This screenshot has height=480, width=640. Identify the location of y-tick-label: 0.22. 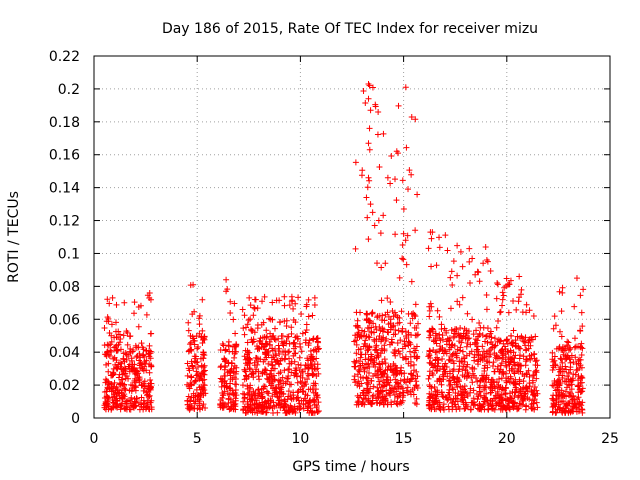
(64, 57).